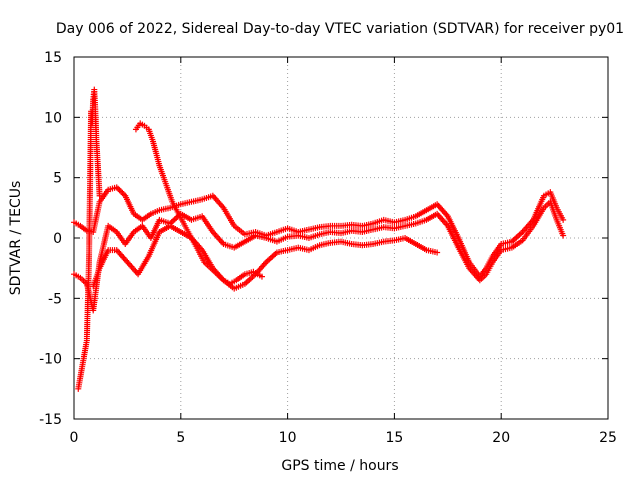 The width and height of the screenshot is (640, 480). What do you see at coordinates (74, 438) in the screenshot?
I see `x-tick-label: 0` at bounding box center [74, 438].